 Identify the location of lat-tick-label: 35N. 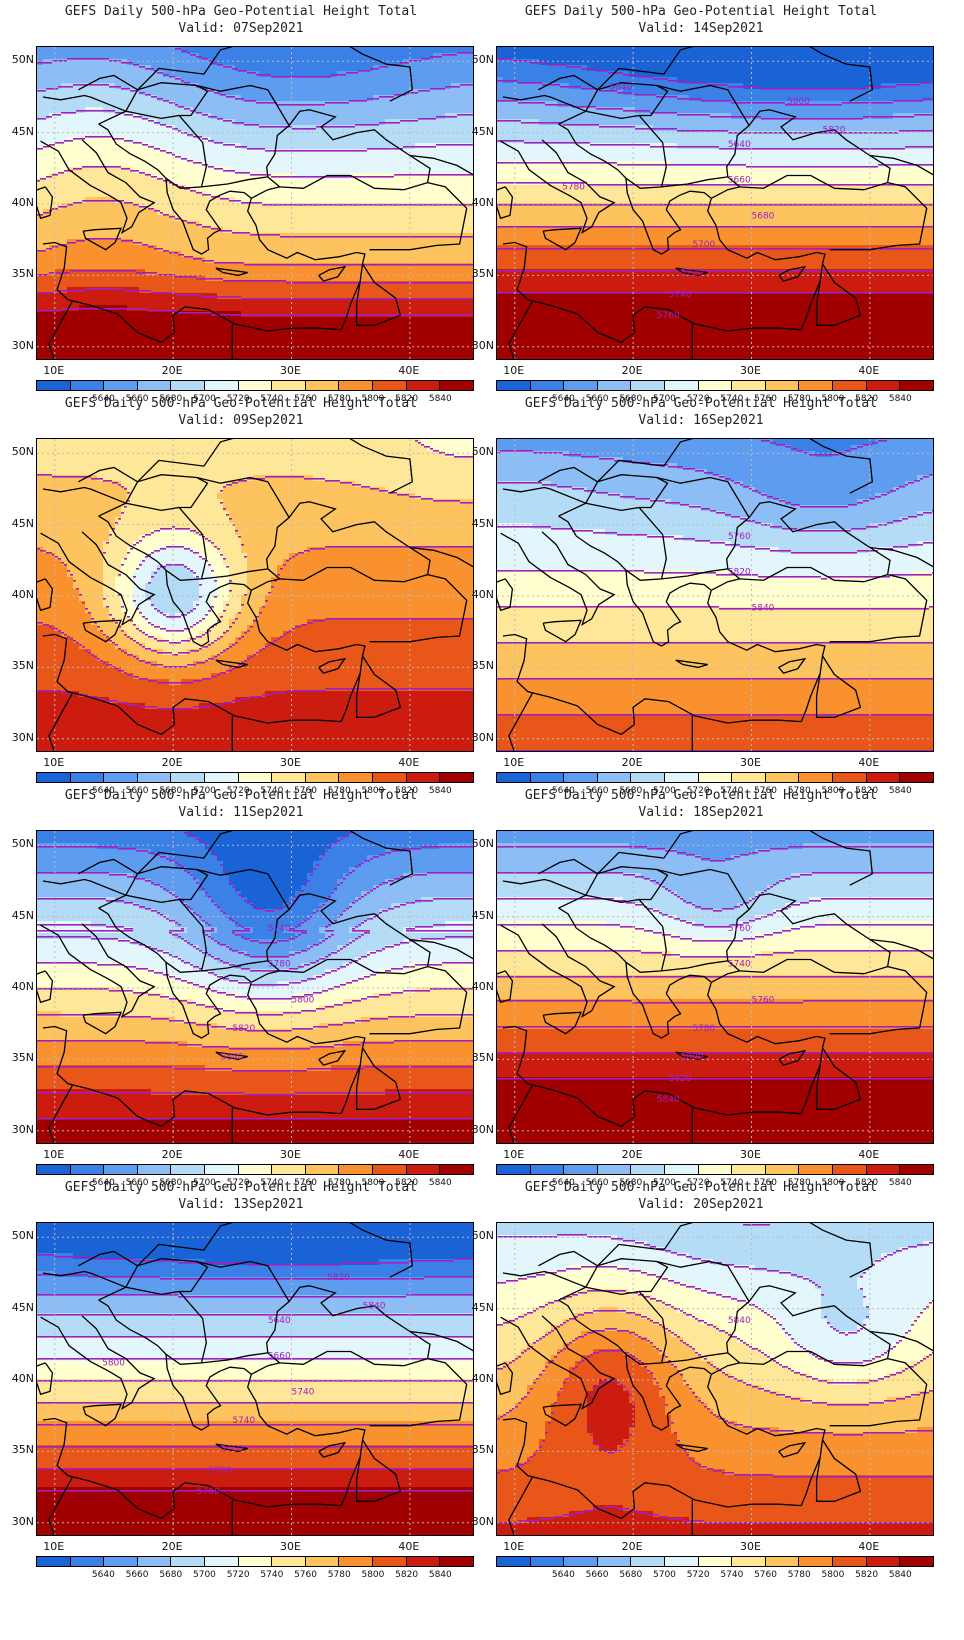
(478, 273).